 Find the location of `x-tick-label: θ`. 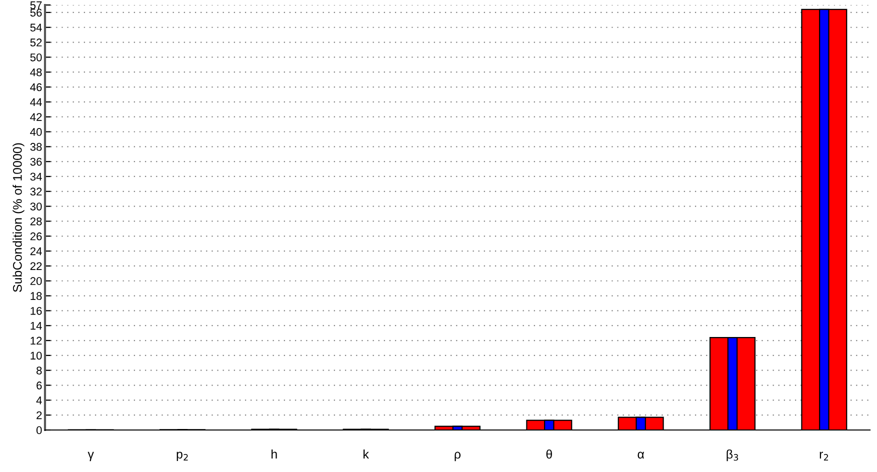

x-tick-label: θ is located at coordinates (549, 454).